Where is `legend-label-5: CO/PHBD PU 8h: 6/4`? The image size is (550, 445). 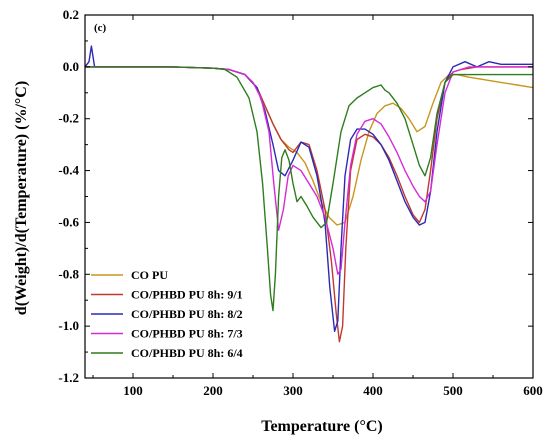 legend-label-5: CO/PHBD PU 8h: 6/4 is located at coordinates (187, 353).